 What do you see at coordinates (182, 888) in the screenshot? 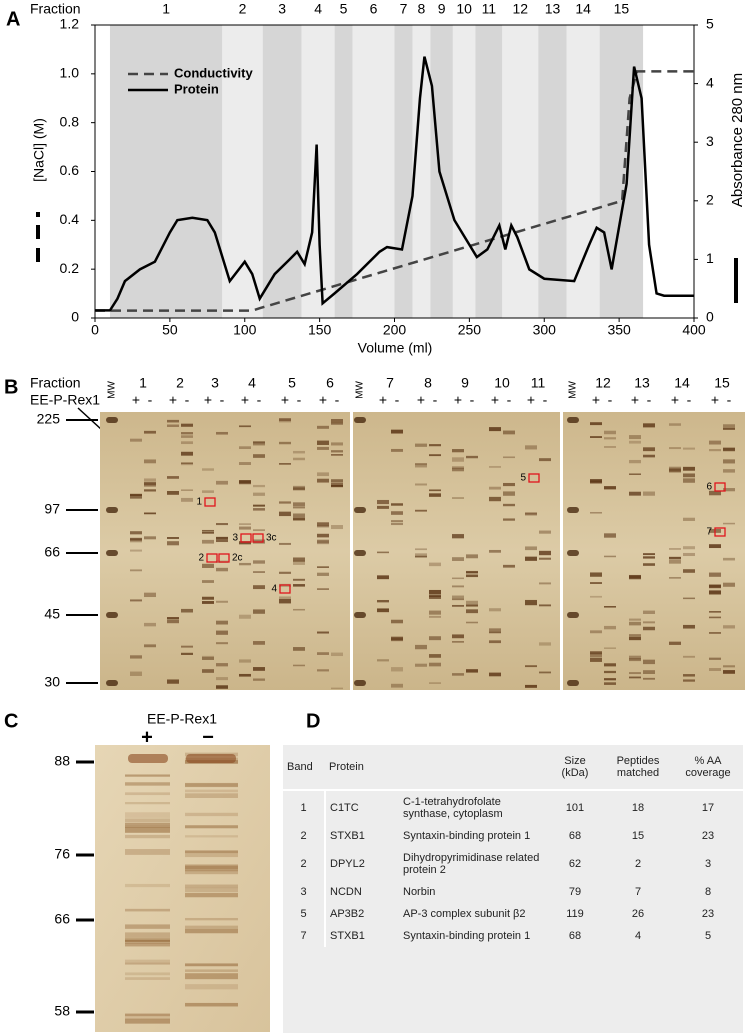
I see `gel-image` at bounding box center [182, 888].